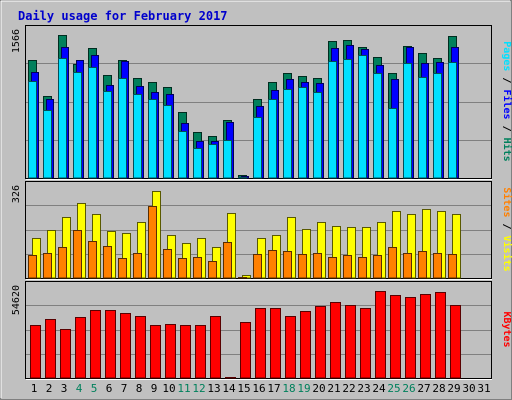 This screenshot has height=400, width=512. Describe the element at coordinates (483, 388) in the screenshot. I see `day-label-31: 31` at that location.